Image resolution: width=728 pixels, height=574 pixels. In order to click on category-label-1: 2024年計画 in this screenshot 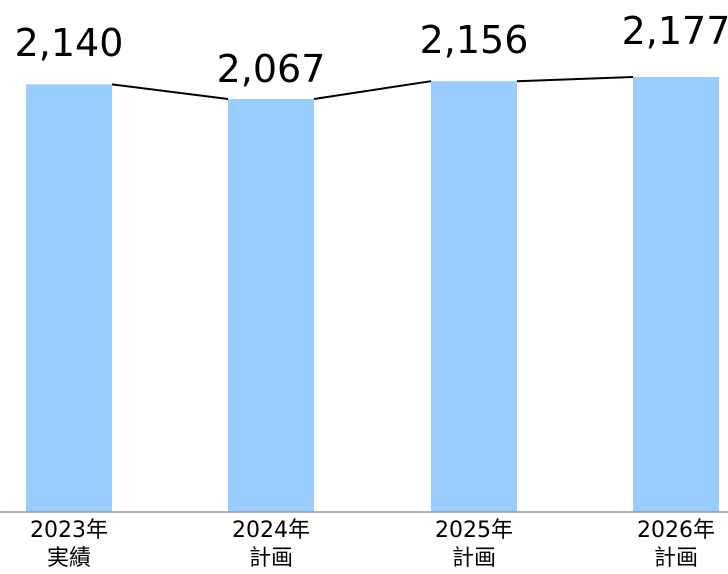, I will do `click(271, 544)`.